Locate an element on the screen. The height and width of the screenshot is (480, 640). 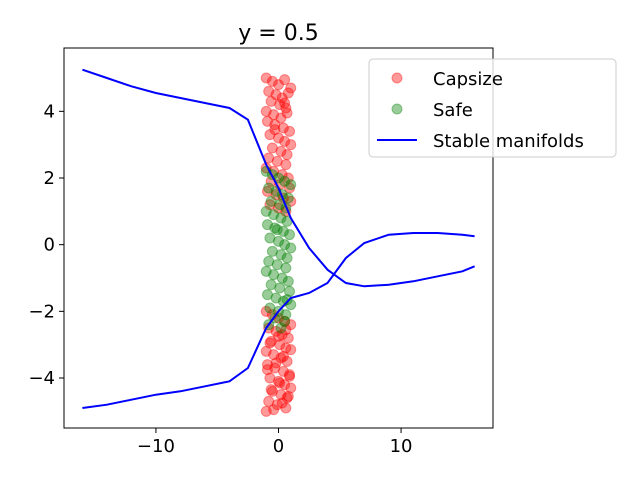
legend-label: Capsize is located at coordinates (468, 79).